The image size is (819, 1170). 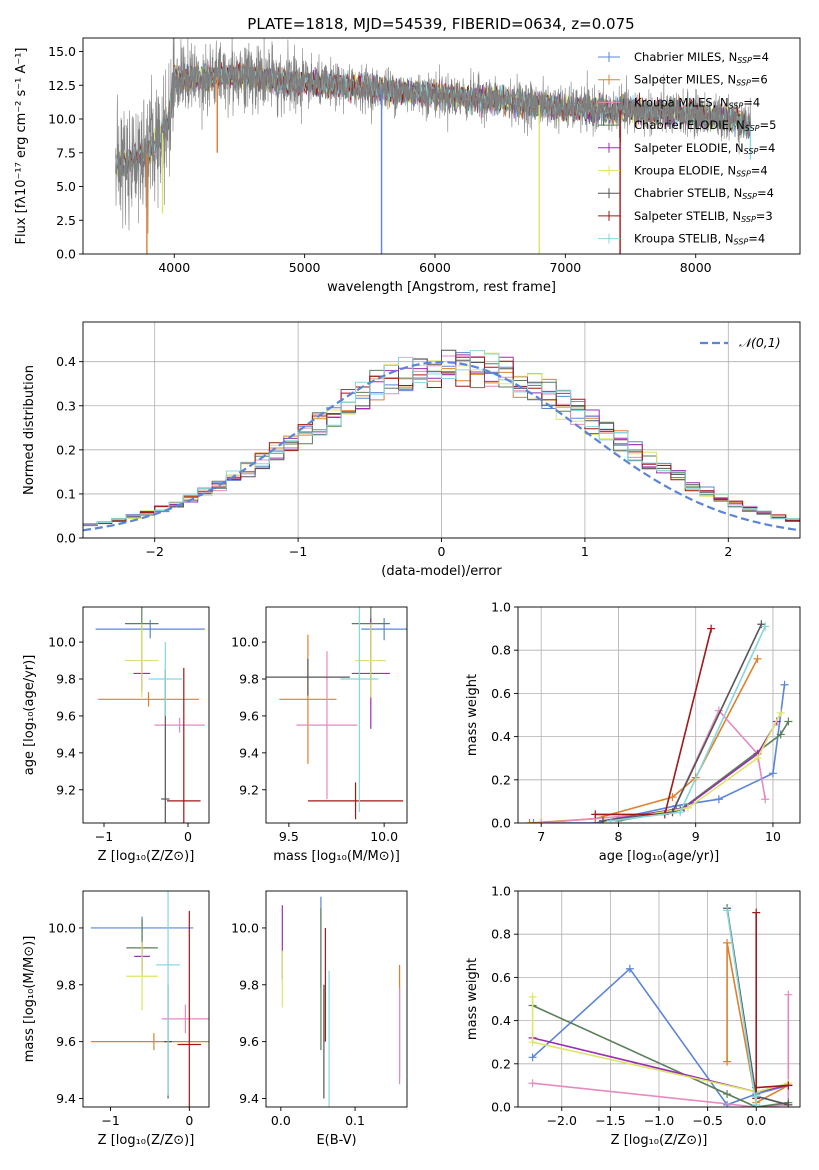 I want to click on x-tick-label: 9, so click(x=696, y=836).